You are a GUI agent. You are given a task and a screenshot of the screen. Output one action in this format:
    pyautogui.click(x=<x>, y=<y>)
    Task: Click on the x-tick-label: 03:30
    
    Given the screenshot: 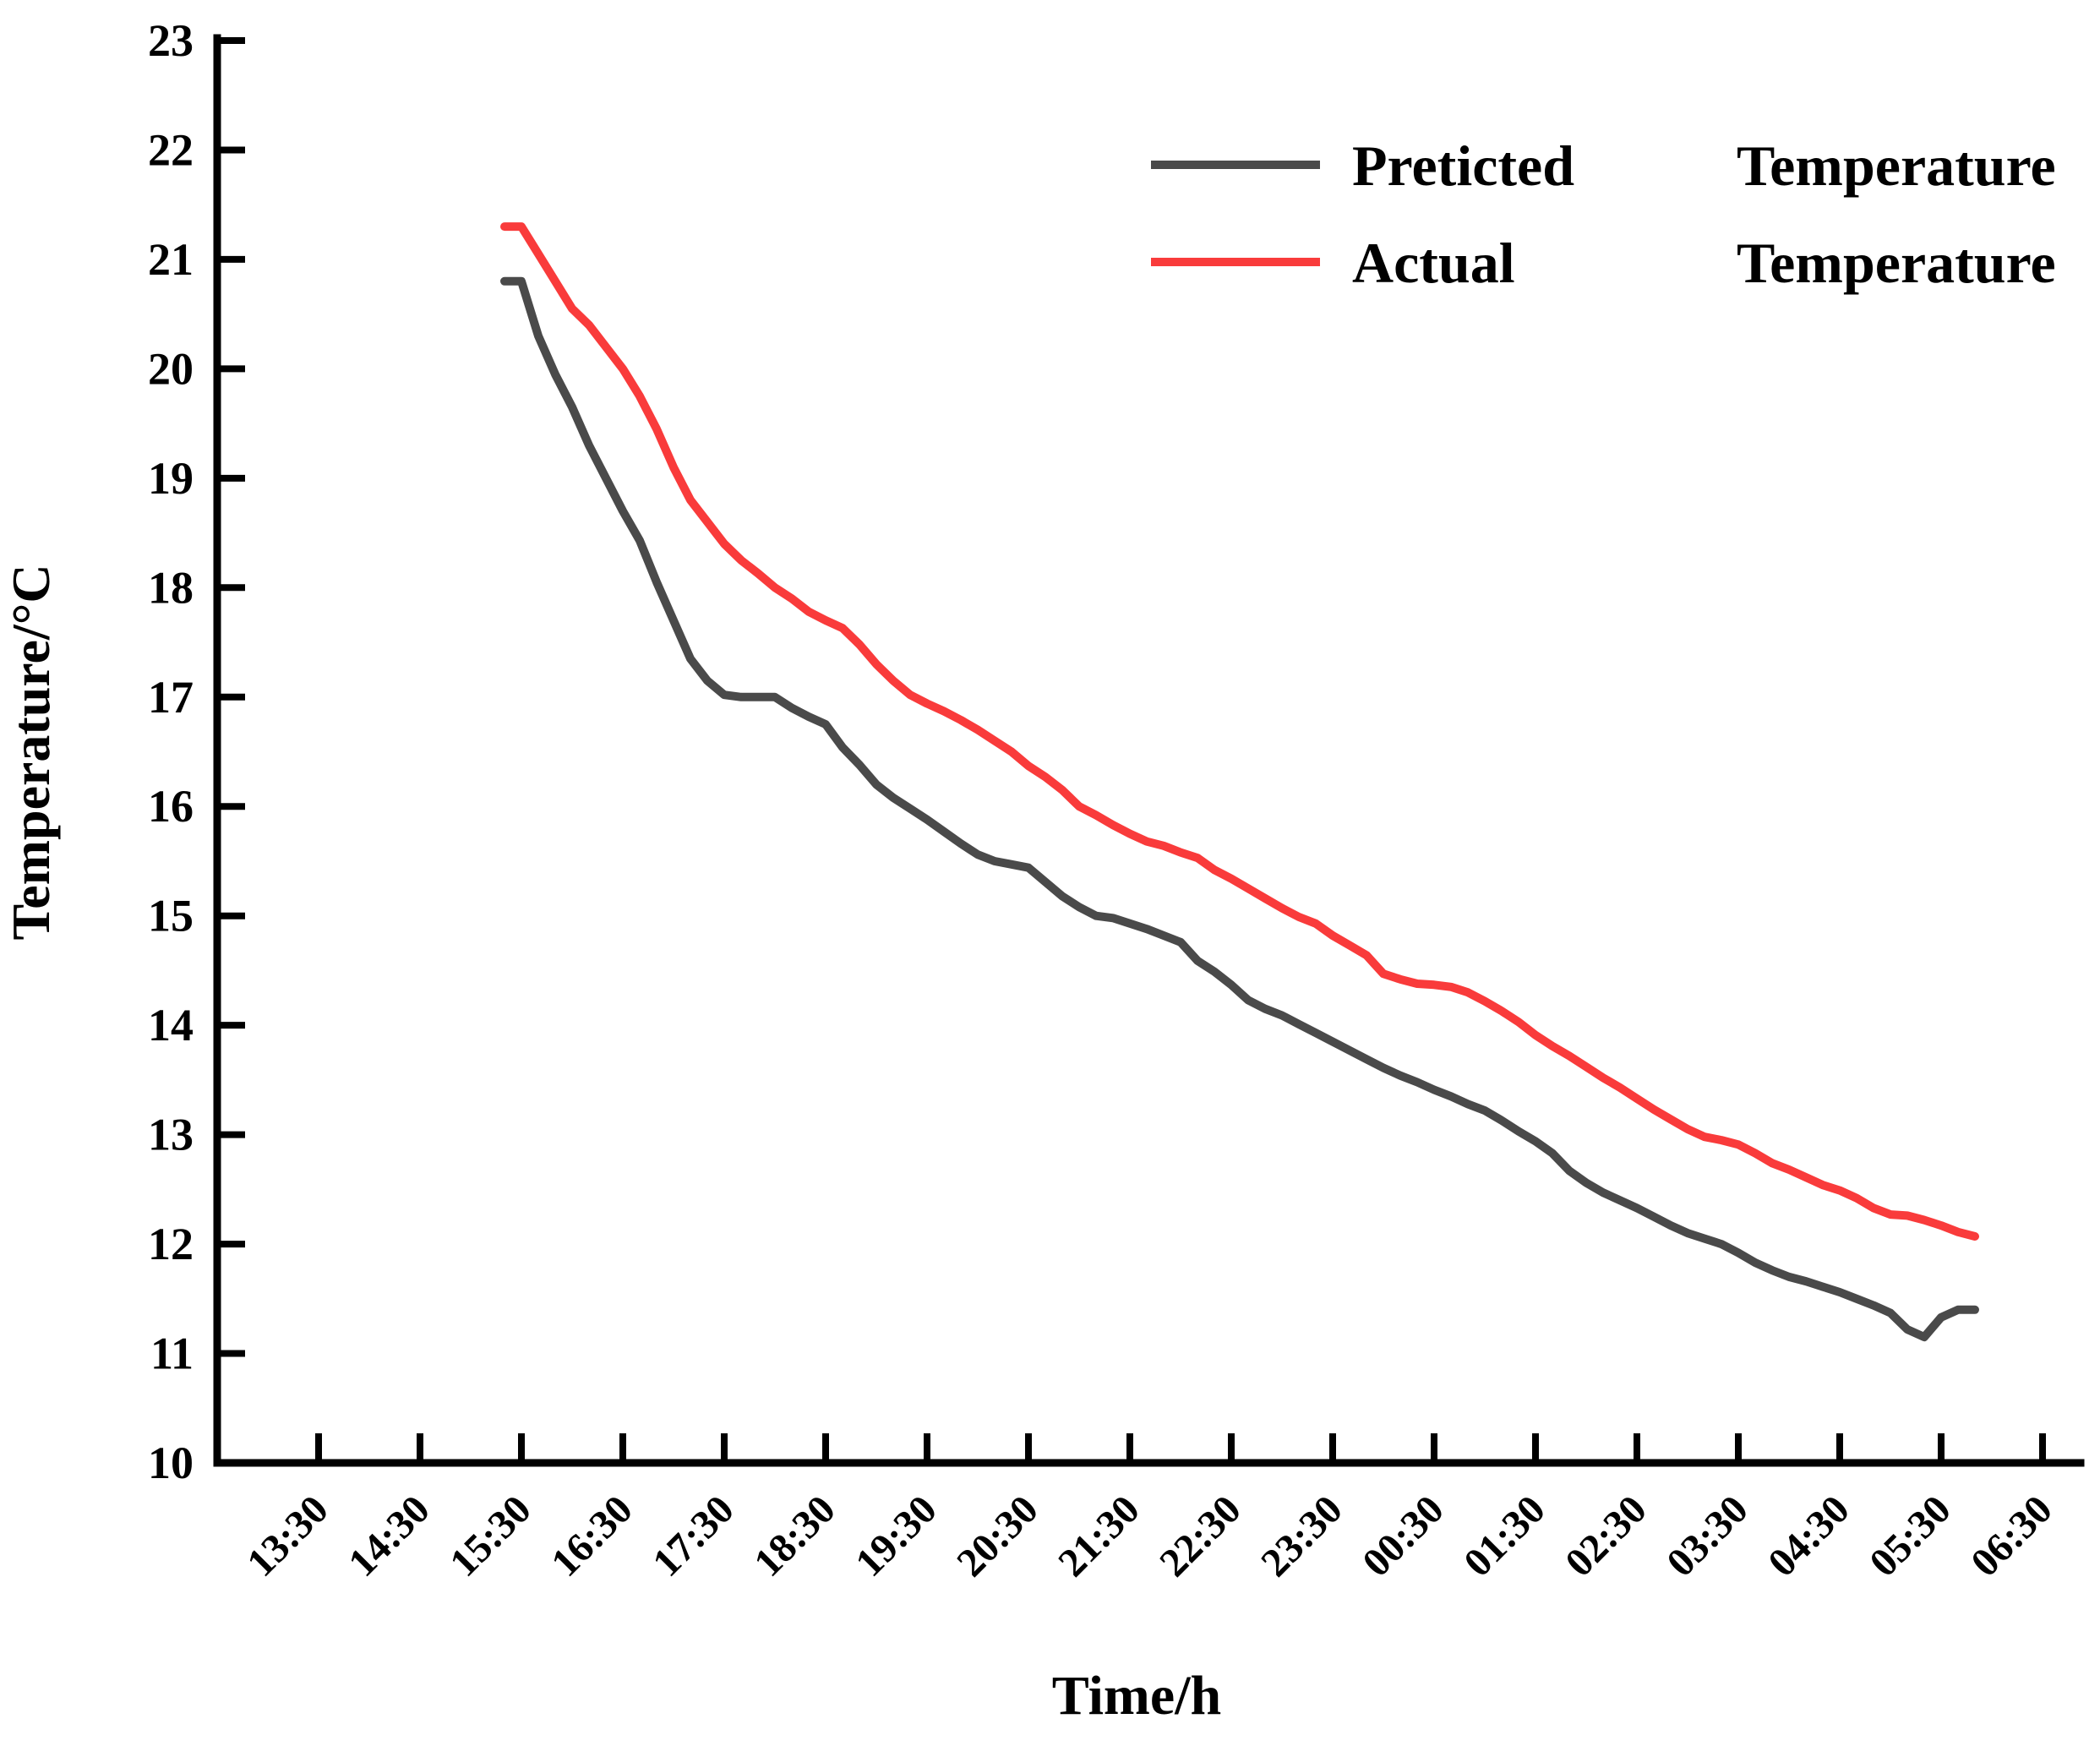 What is the action you would take?
    pyautogui.click(x=1707, y=1536)
    